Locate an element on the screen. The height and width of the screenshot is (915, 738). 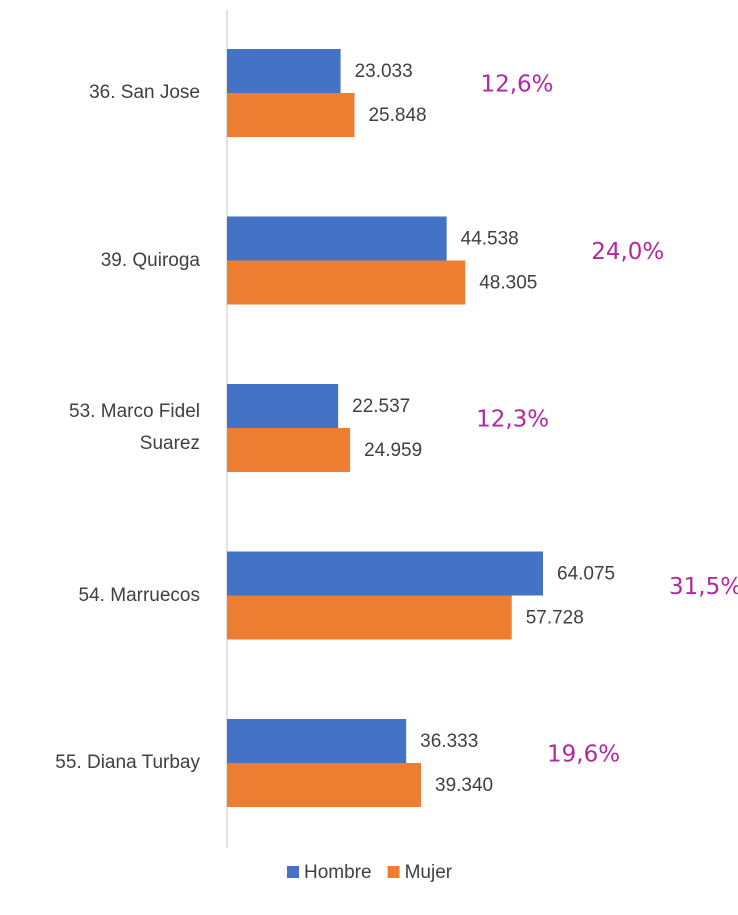
legend-label: Hombre is located at coordinates (338, 872).